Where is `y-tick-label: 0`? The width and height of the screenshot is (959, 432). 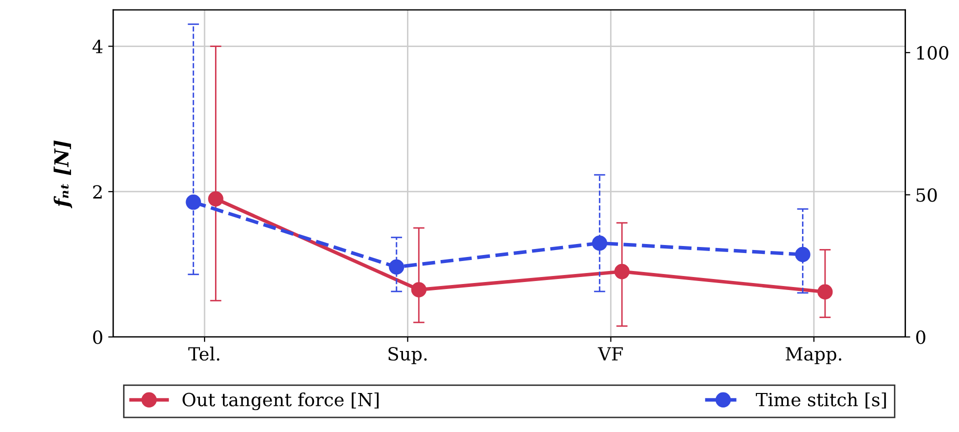
y-tick-label: 0 is located at coordinates (97, 337).